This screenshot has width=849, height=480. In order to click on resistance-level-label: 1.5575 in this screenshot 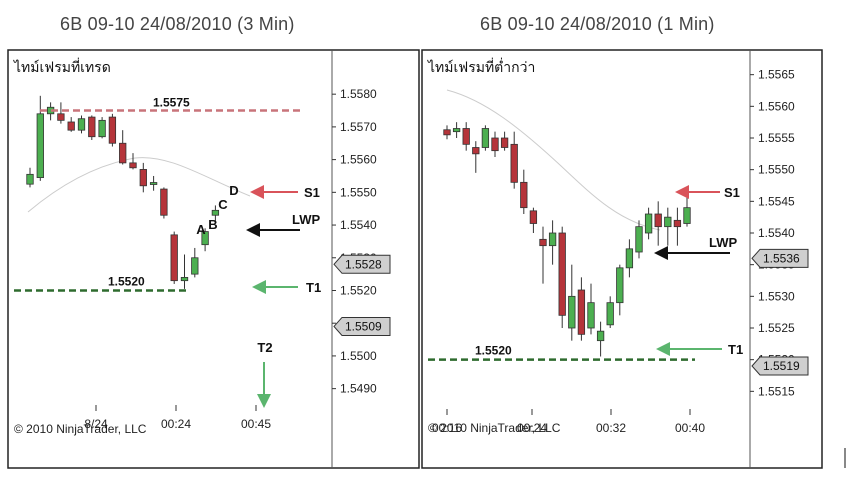, I will do `click(171, 103)`.